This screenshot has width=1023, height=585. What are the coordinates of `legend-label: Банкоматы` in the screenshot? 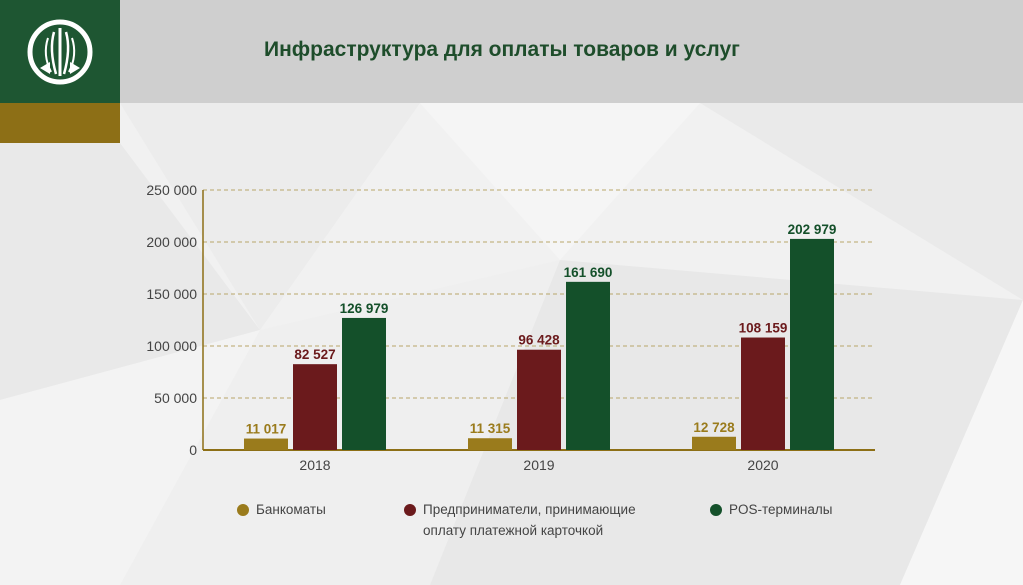 It's located at (291, 509).